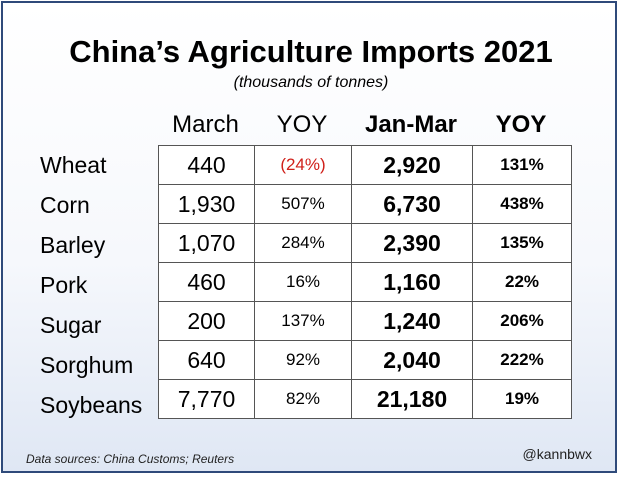 This screenshot has width=622, height=478. What do you see at coordinates (64, 285) in the screenshot?
I see `row-label: Pork` at bounding box center [64, 285].